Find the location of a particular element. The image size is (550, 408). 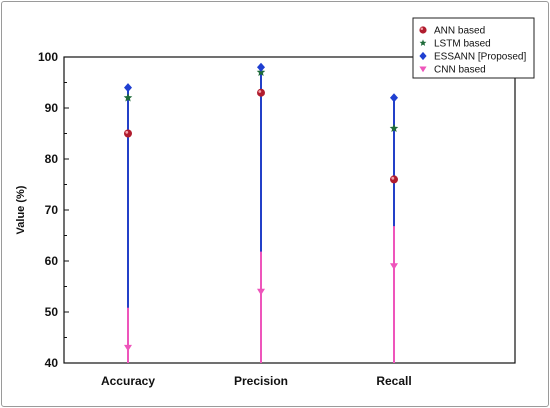

legend-marker-diamond is located at coordinates (423, 56).